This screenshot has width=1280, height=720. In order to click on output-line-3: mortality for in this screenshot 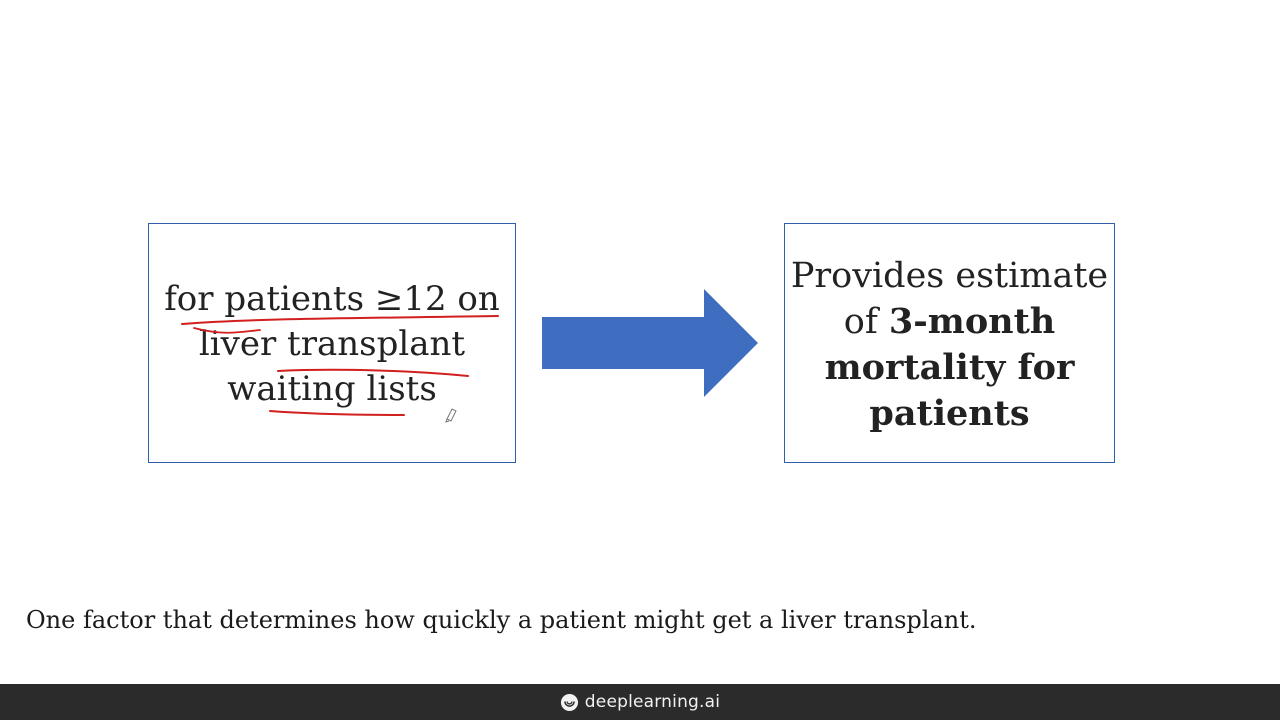, I will do `click(949, 367)`.